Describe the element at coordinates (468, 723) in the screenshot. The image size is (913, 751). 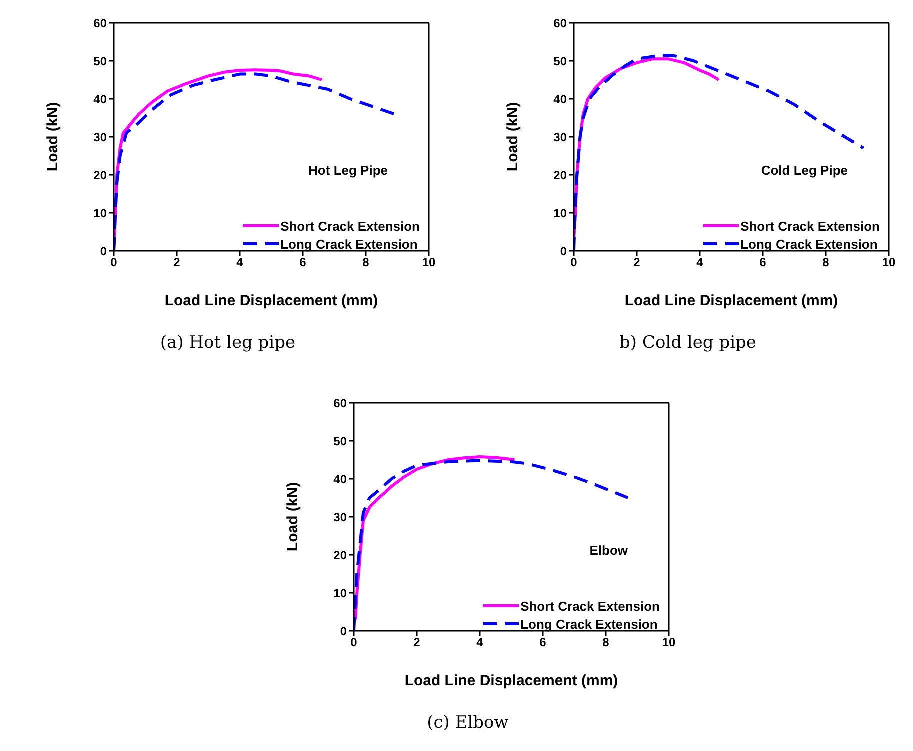
I see `text: (c) Elbow` at that location.